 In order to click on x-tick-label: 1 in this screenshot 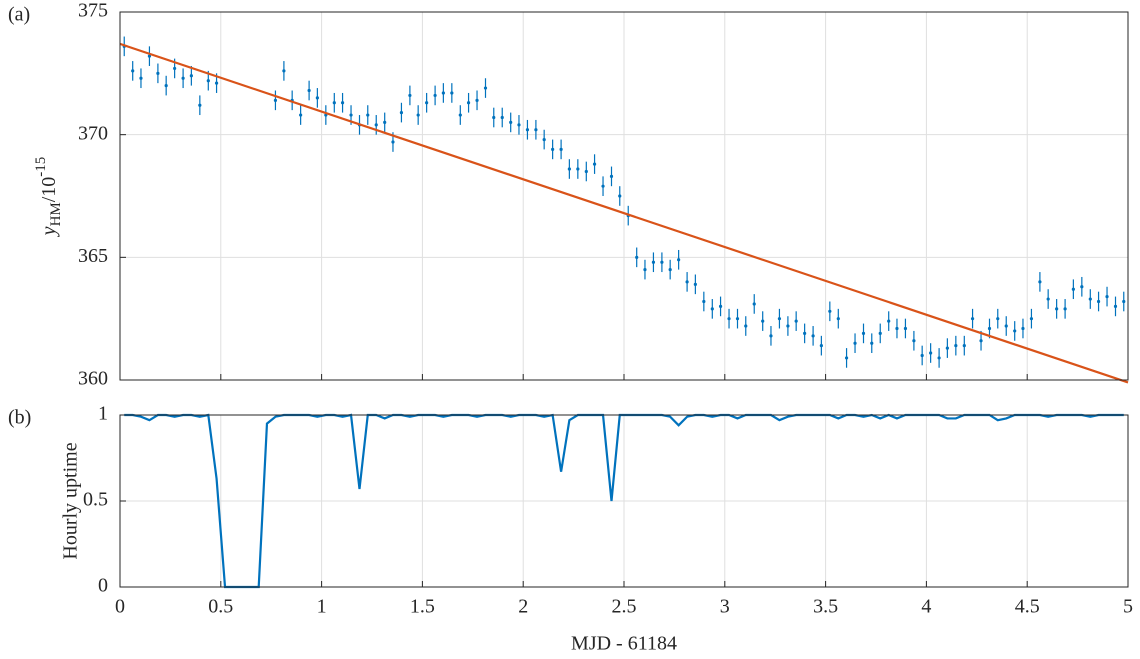, I will do `click(322, 607)`.